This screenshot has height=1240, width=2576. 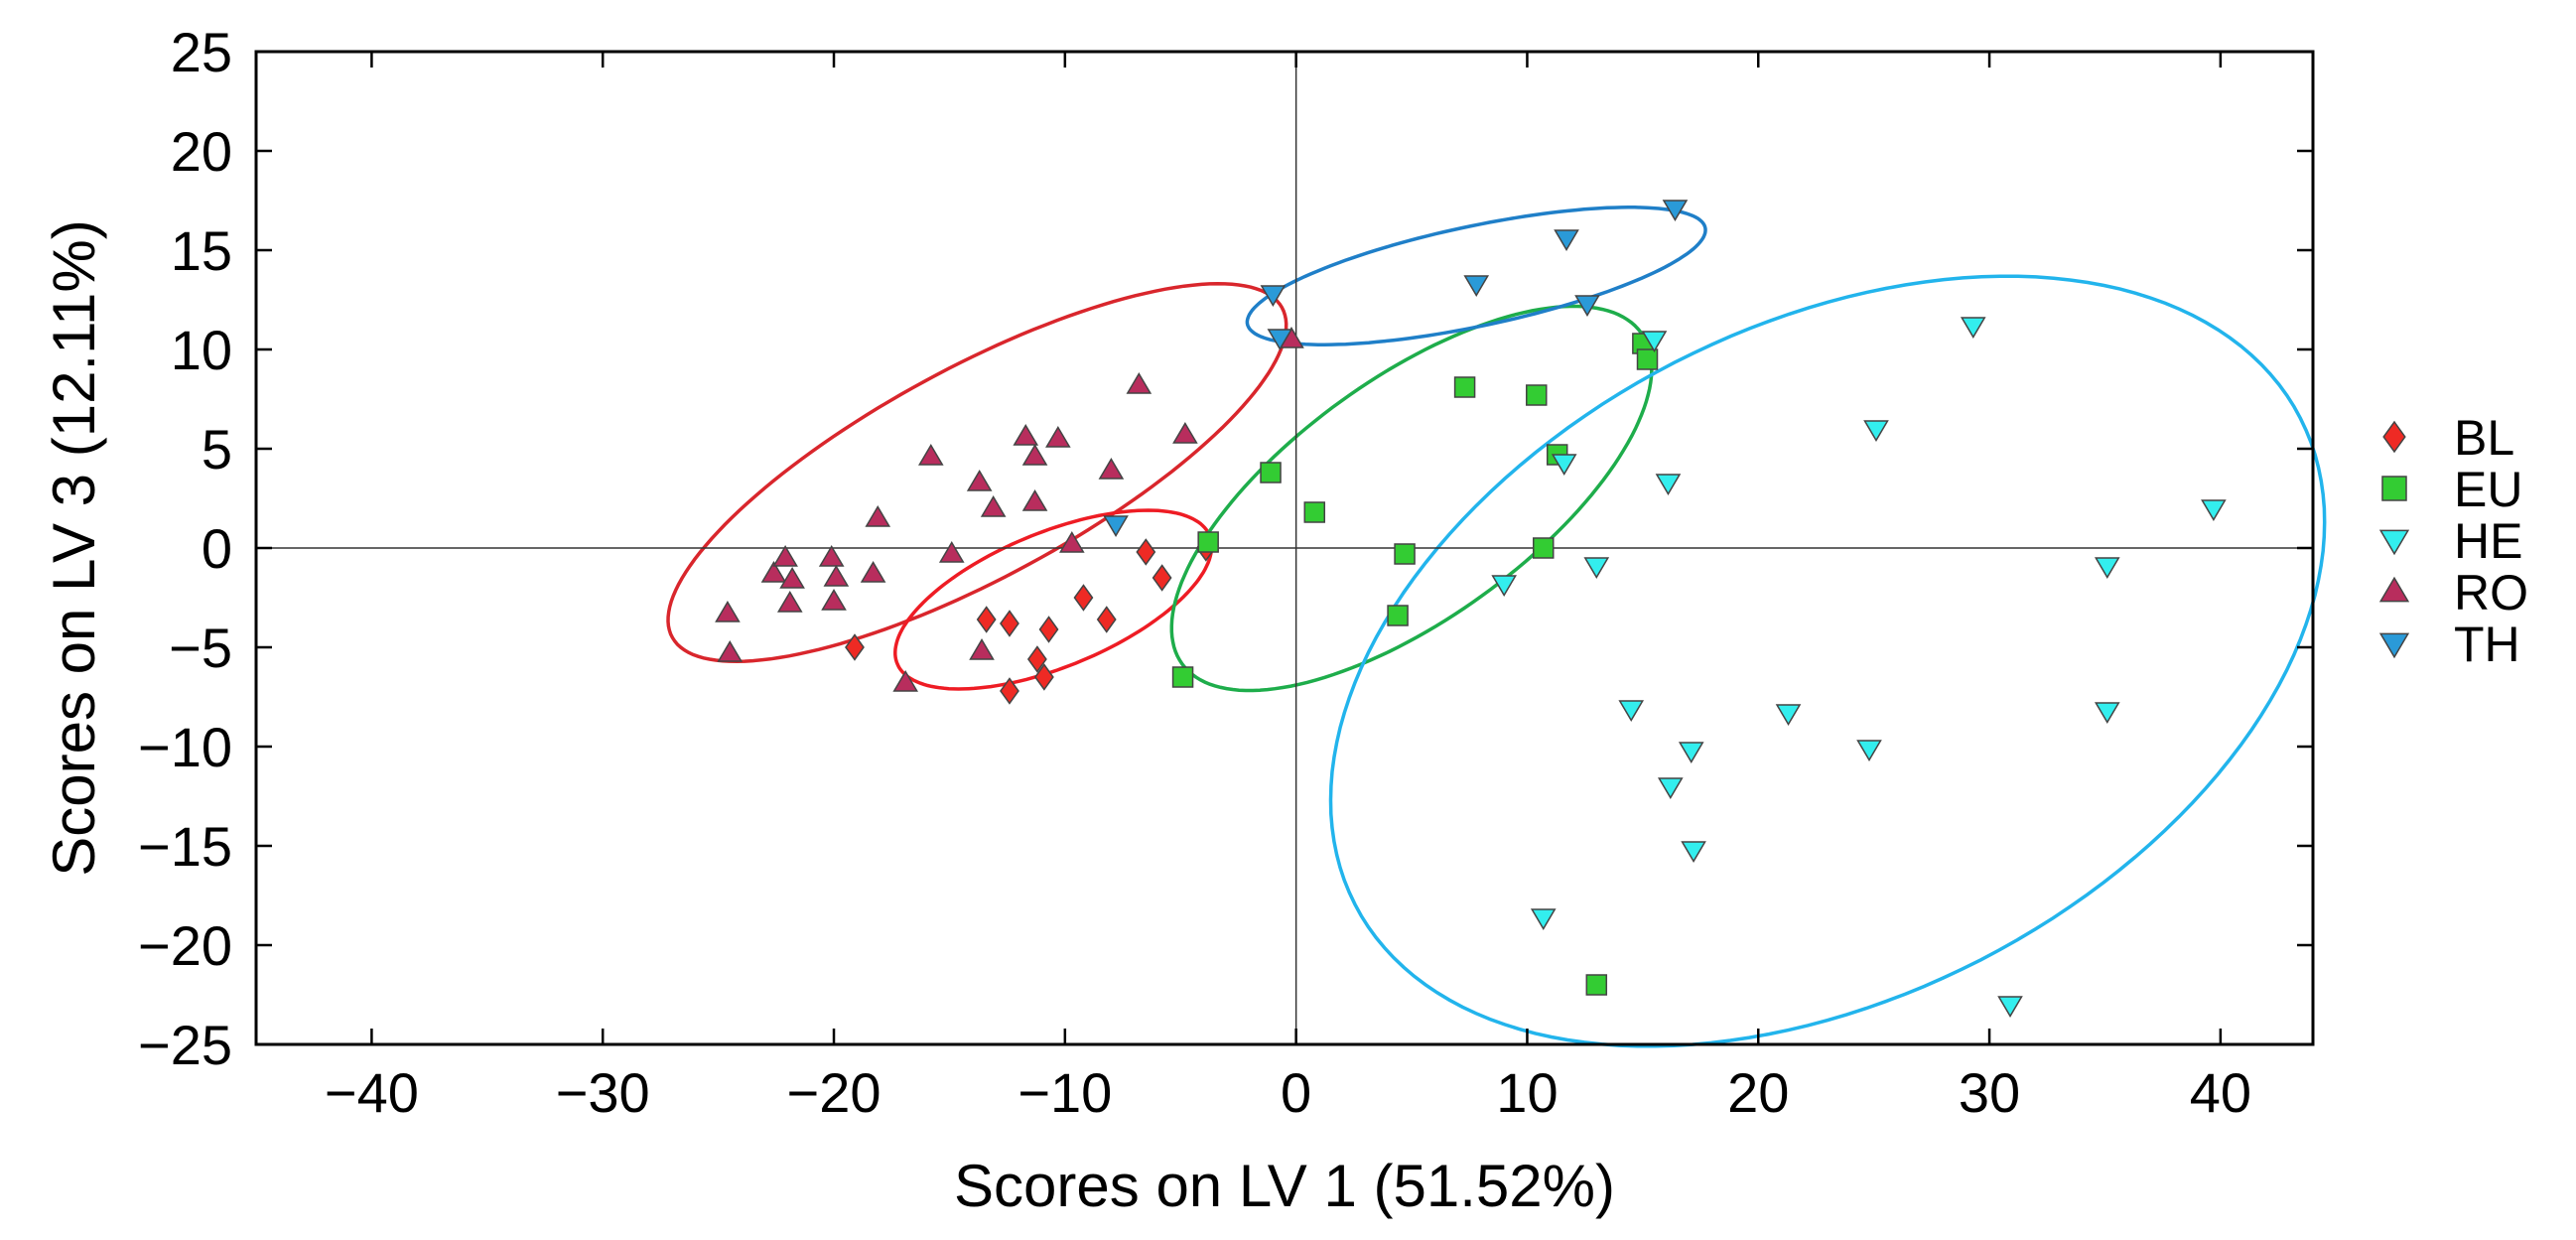 I want to click on x-tick-label: 0, so click(x=1296, y=1092).